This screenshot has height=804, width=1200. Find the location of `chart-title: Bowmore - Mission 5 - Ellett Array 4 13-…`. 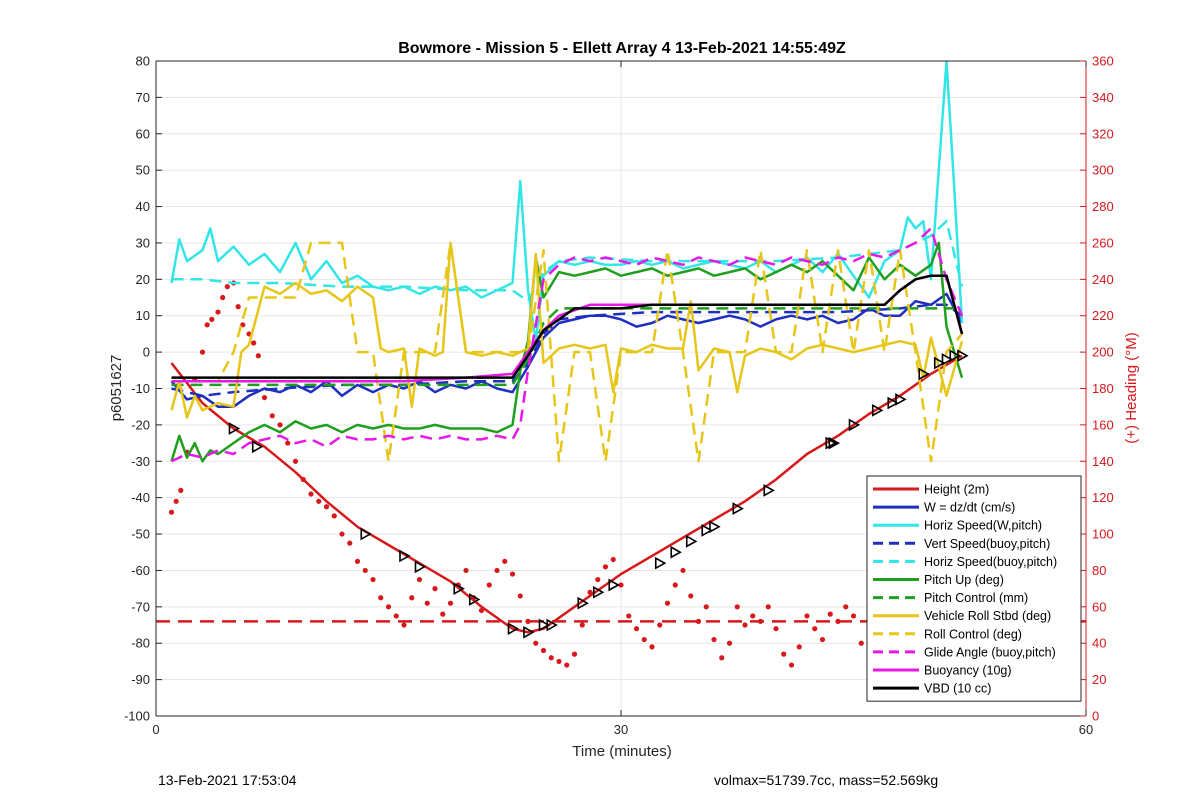

chart-title: Bowmore - Mission 5 - Ellett Array 4 13-… is located at coordinates (622, 48).